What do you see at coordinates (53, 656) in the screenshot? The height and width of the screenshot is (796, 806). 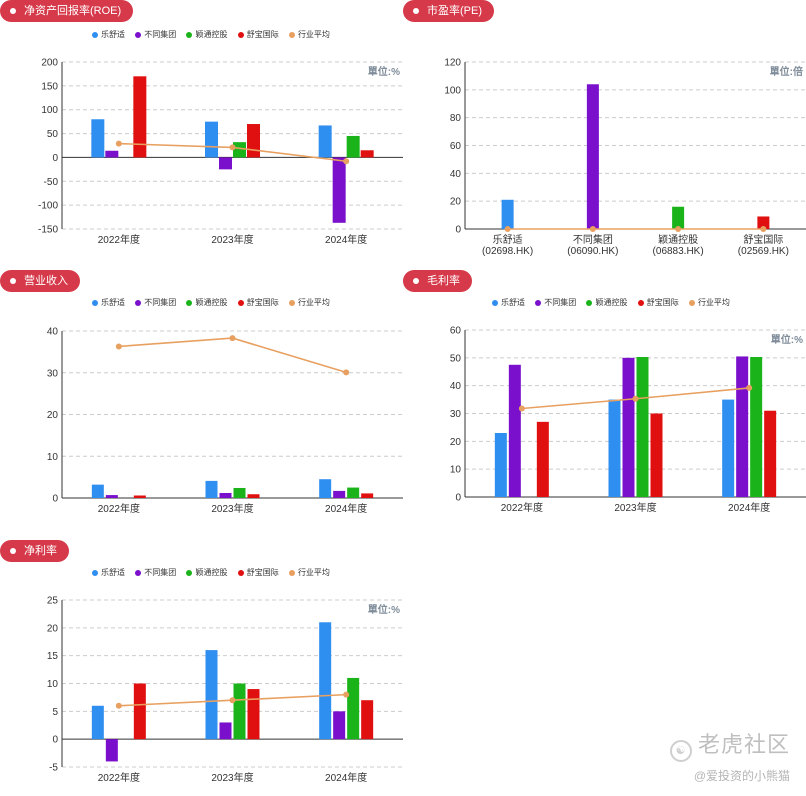 I see `y-tick-label: 15` at bounding box center [53, 656].